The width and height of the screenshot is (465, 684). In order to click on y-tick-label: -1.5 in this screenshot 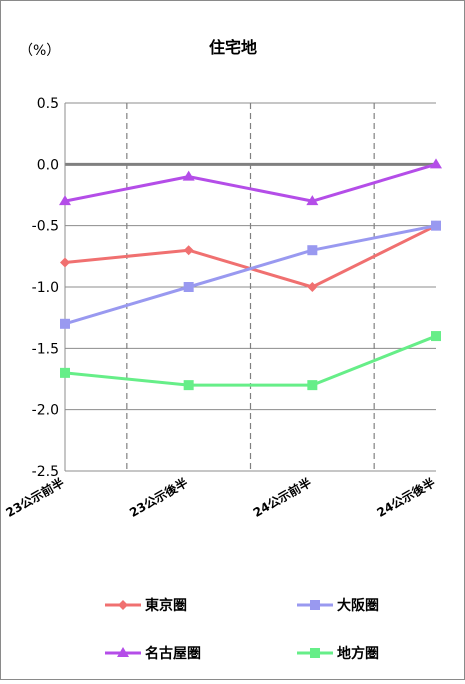, I will do `click(45, 349)`.